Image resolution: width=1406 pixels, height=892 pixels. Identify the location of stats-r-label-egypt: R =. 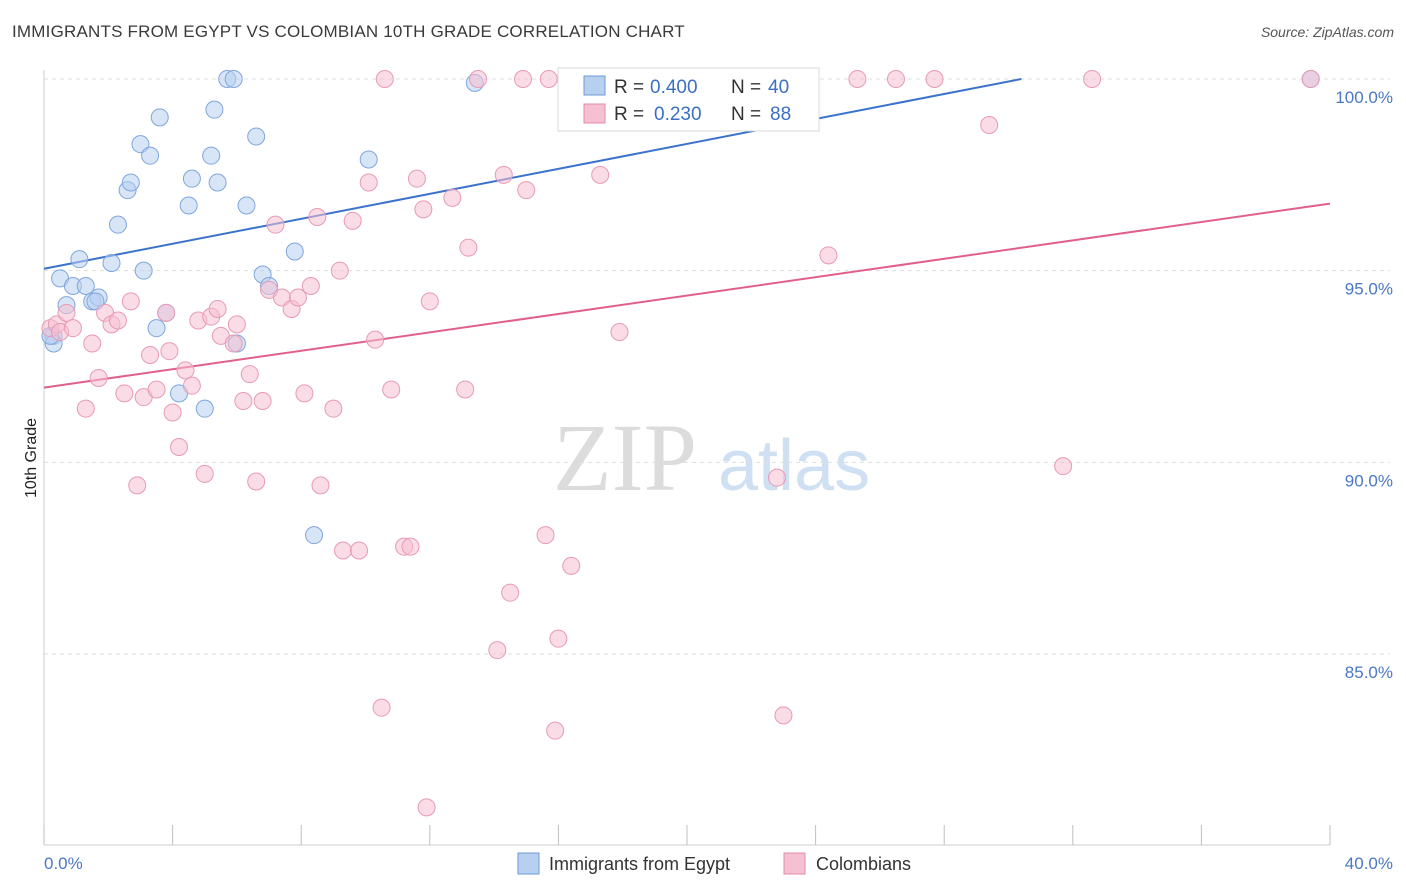
(629, 87).